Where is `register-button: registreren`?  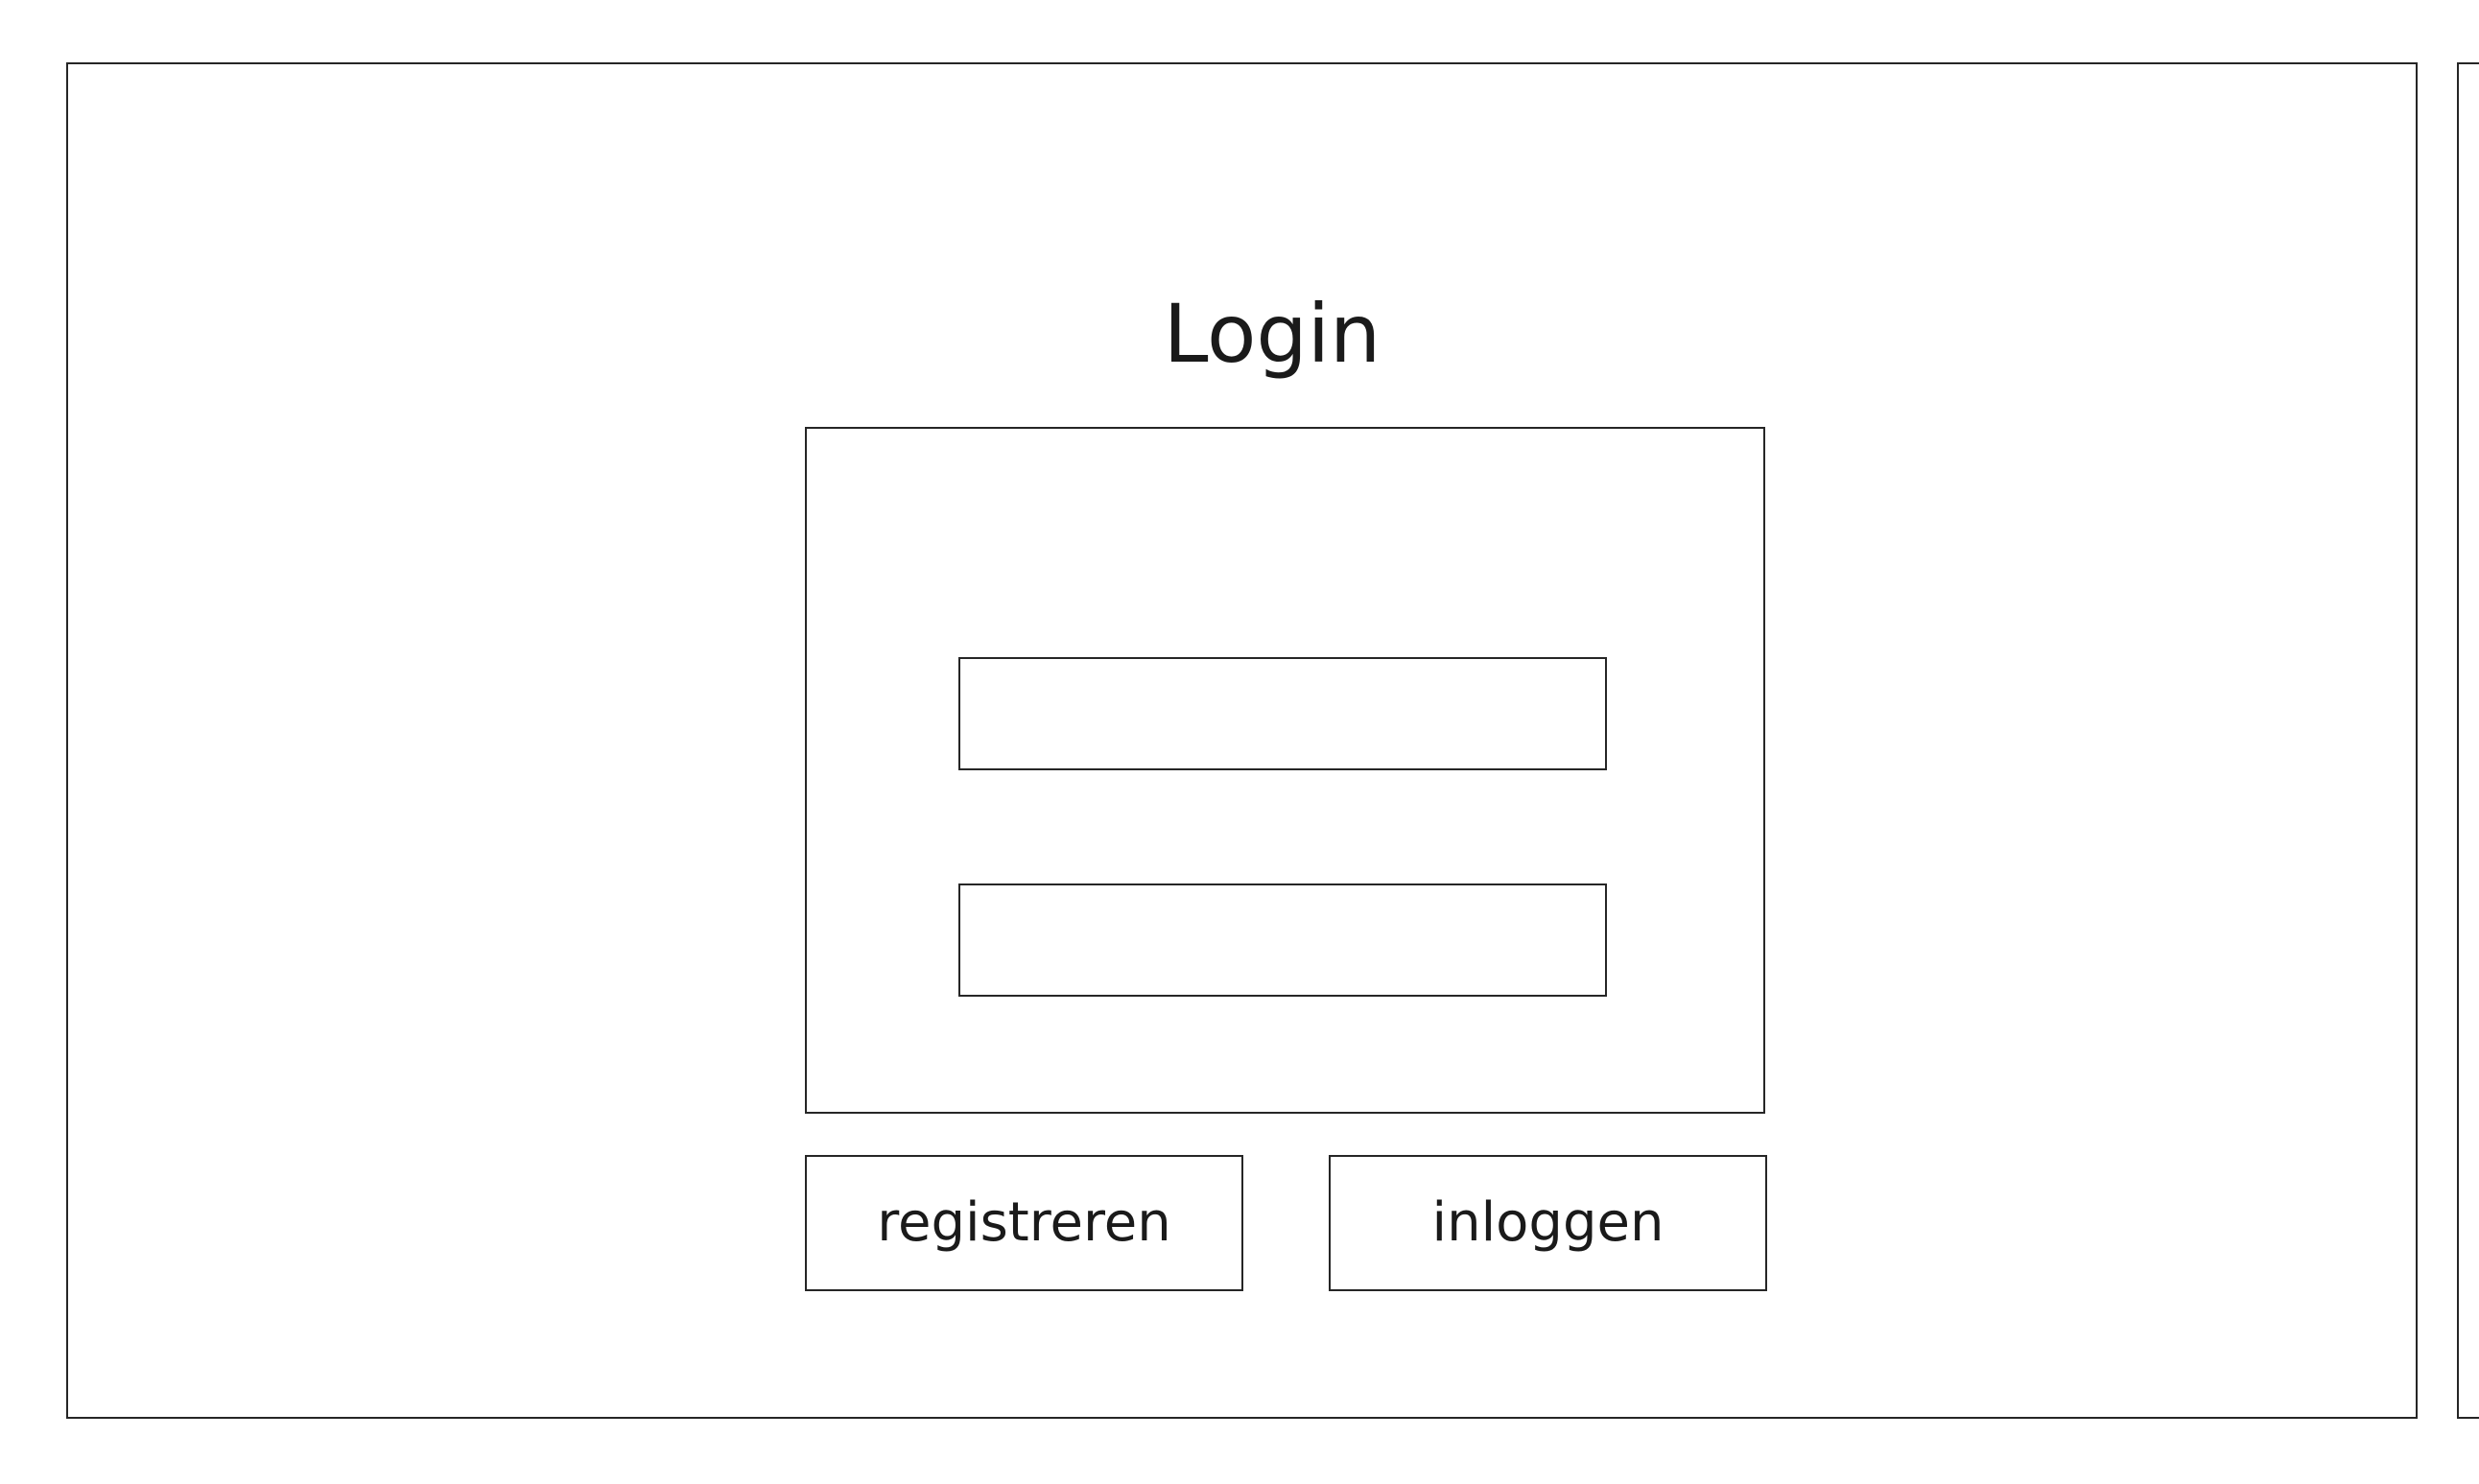 register-button: registreren is located at coordinates (1024, 1223).